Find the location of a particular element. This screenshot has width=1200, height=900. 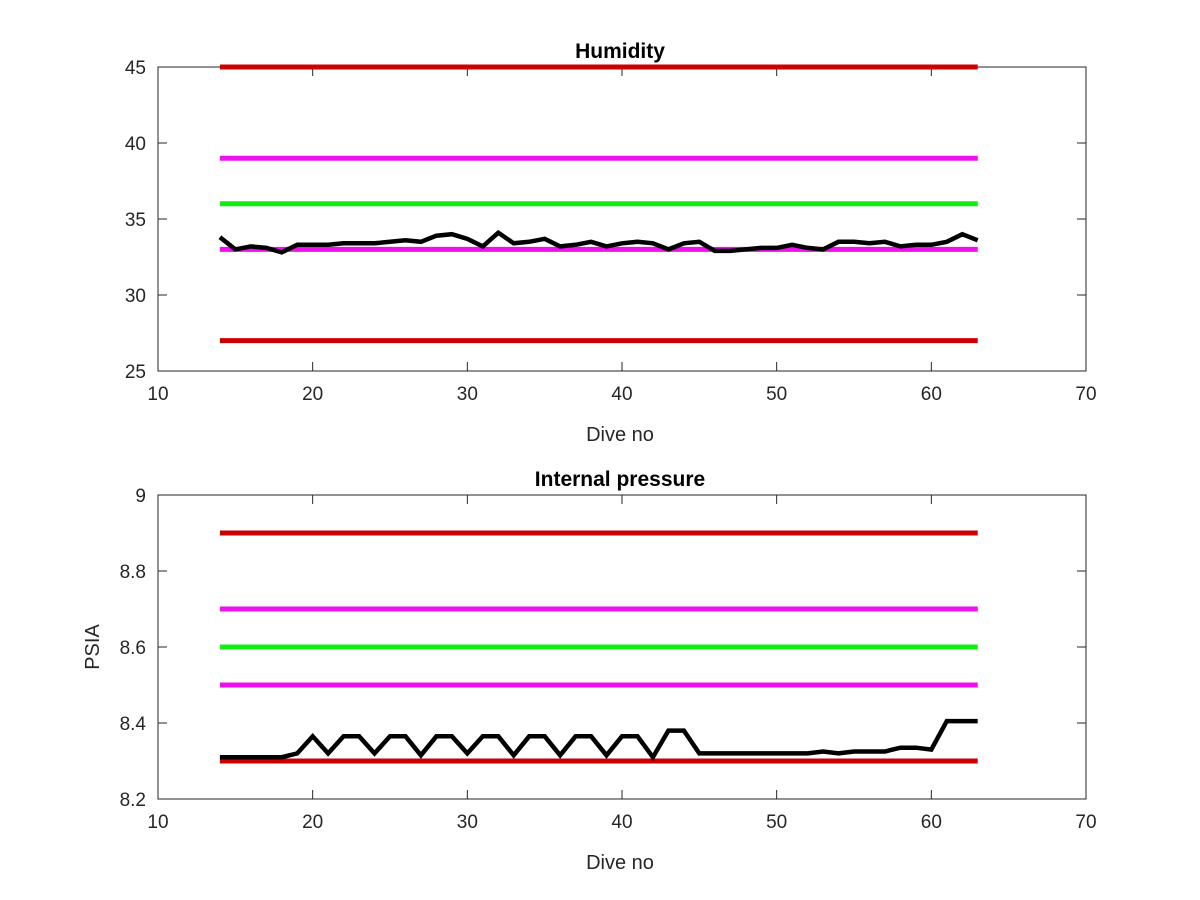

y-tick-label: 9 is located at coordinates (140, 496).